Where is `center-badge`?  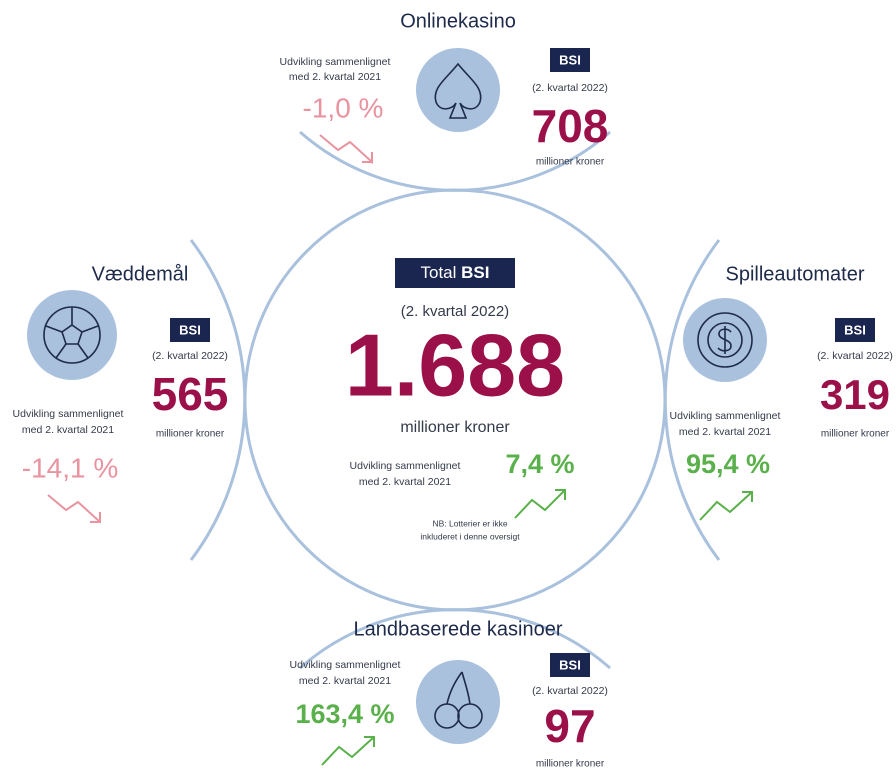 center-badge is located at coordinates (455, 273).